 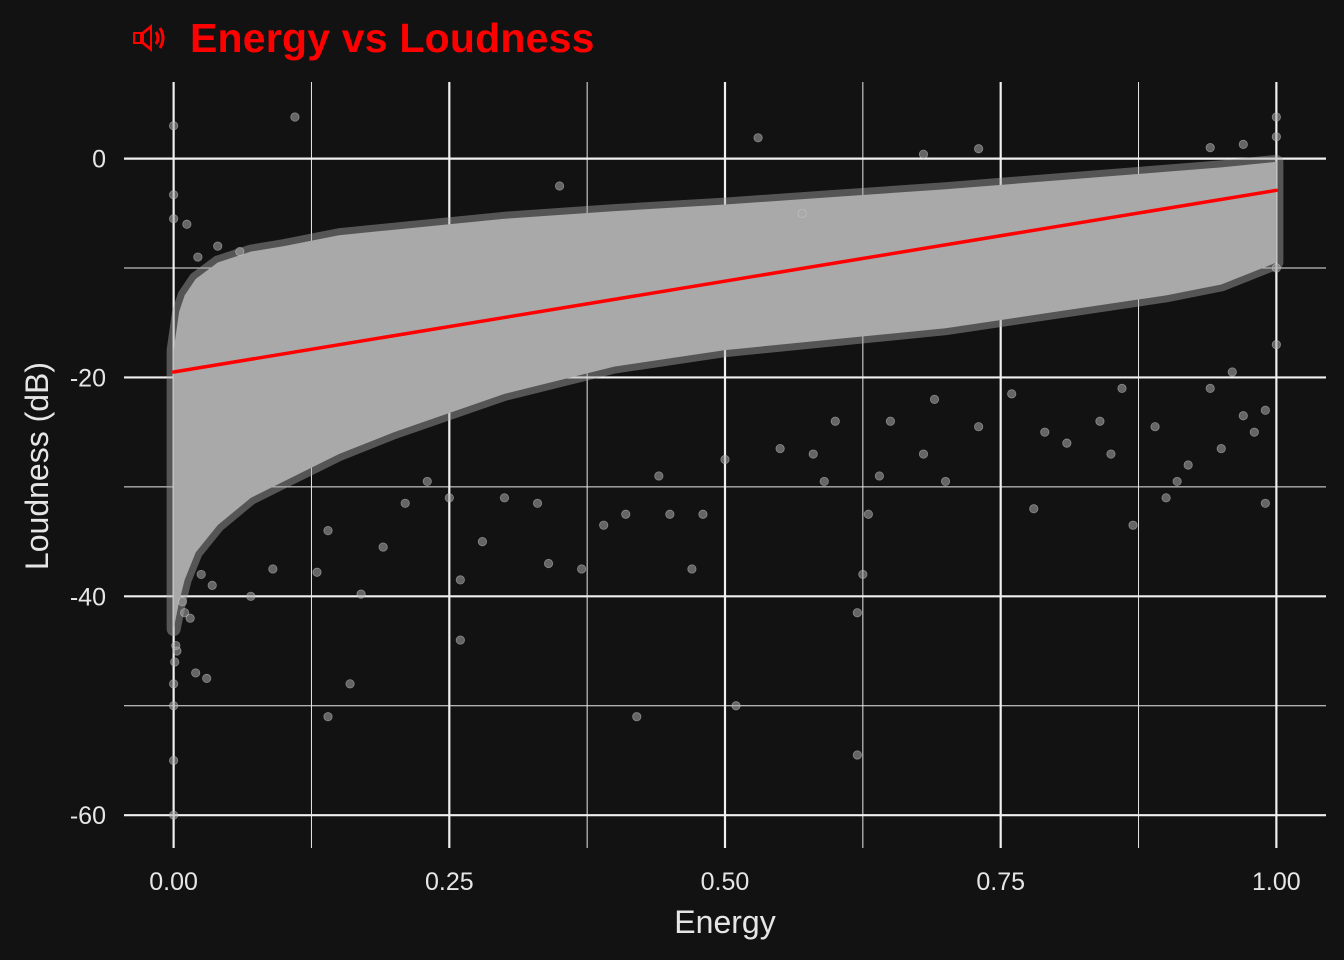 What do you see at coordinates (99, 160) in the screenshot?
I see `y-tick-label: 0` at bounding box center [99, 160].